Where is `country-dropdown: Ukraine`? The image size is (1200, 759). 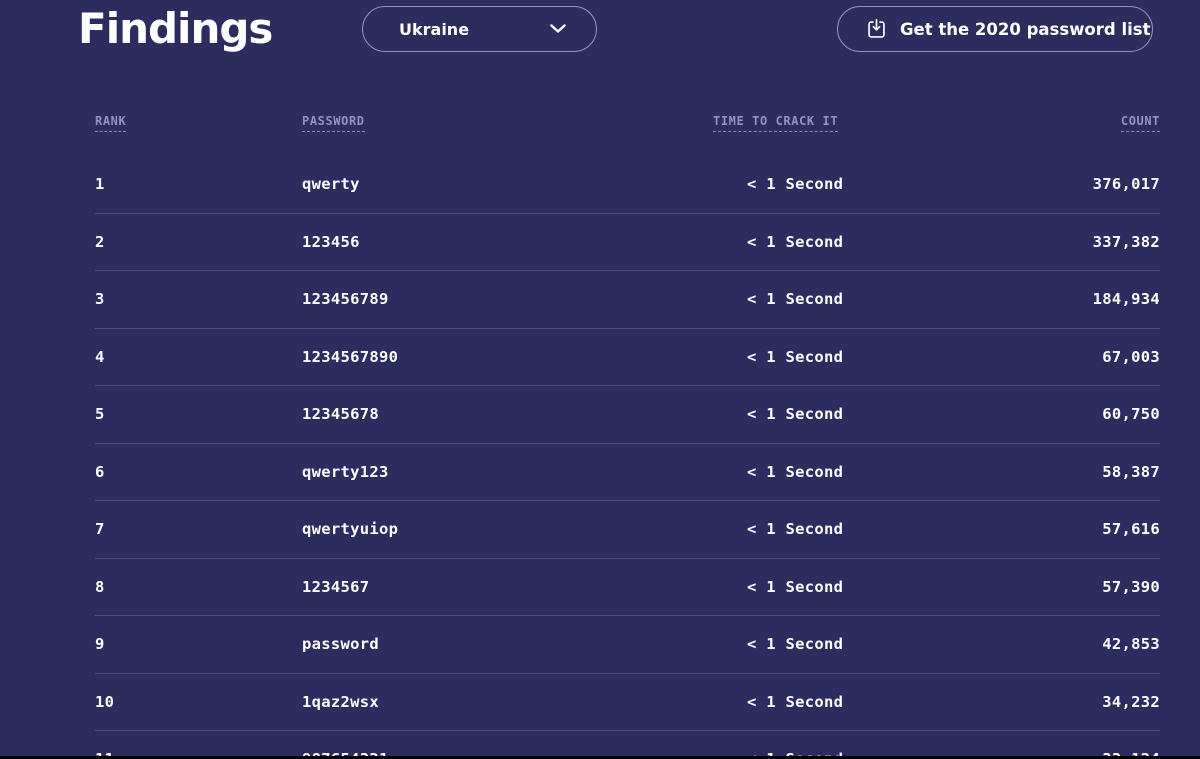 country-dropdown: Ukraine is located at coordinates (479, 29).